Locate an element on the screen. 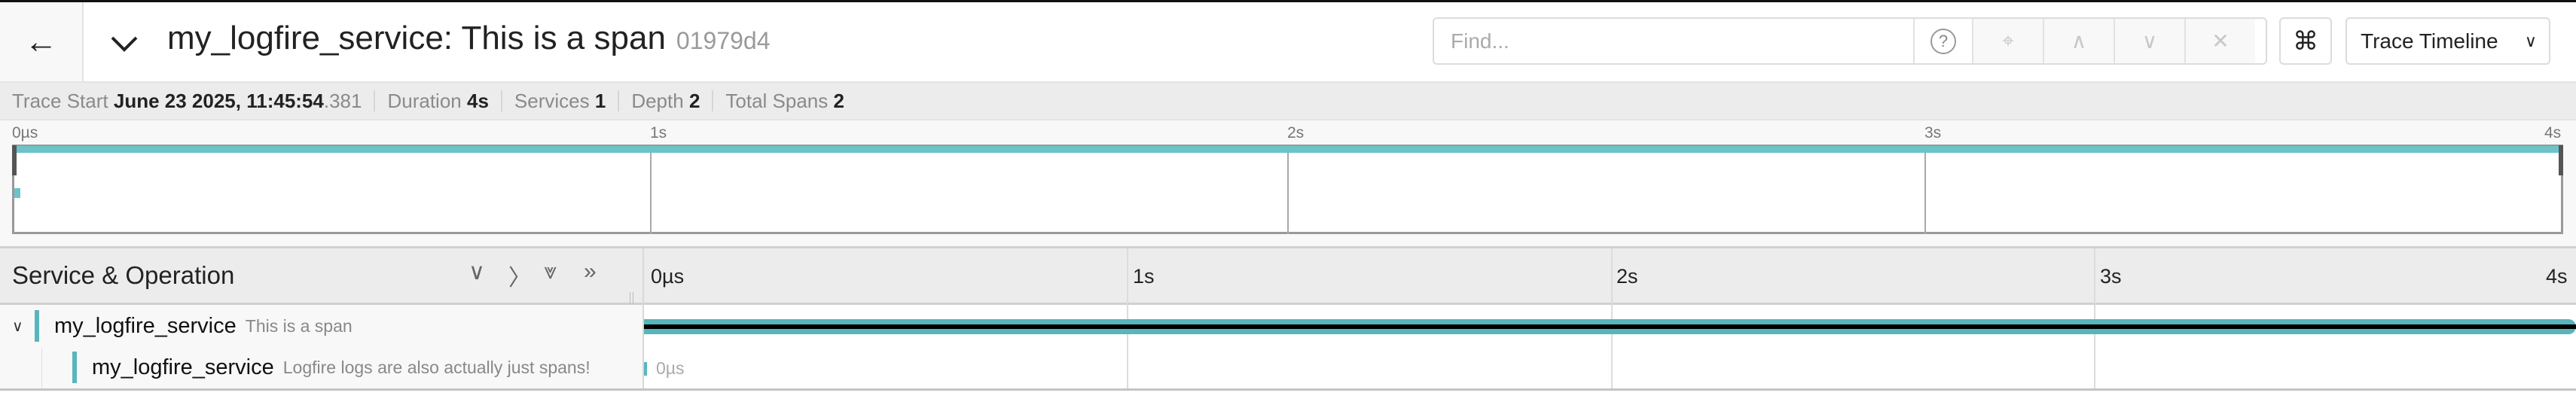 This screenshot has width=2576, height=408. minimap-right-handle is located at coordinates (2561, 160).